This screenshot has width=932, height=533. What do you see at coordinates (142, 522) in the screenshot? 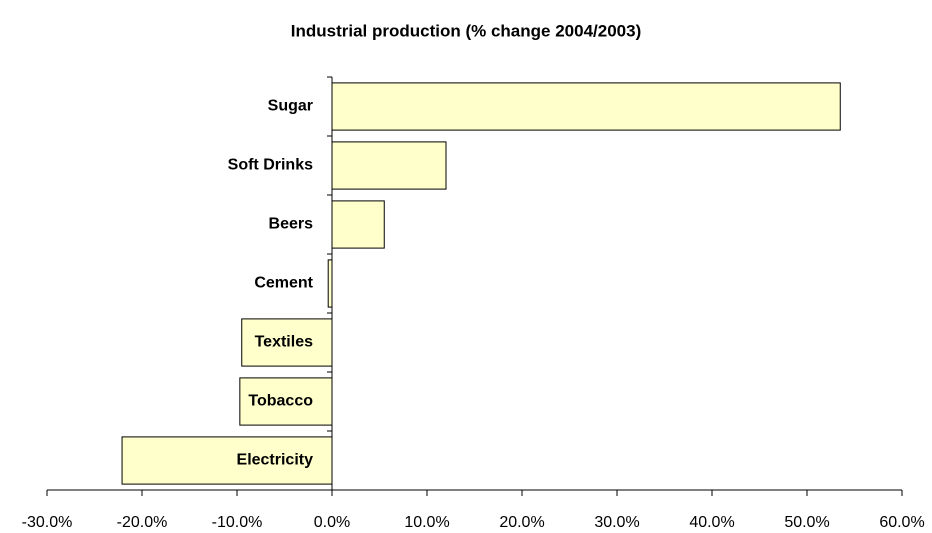
I see `x-tick-label: -20.0%` at bounding box center [142, 522].